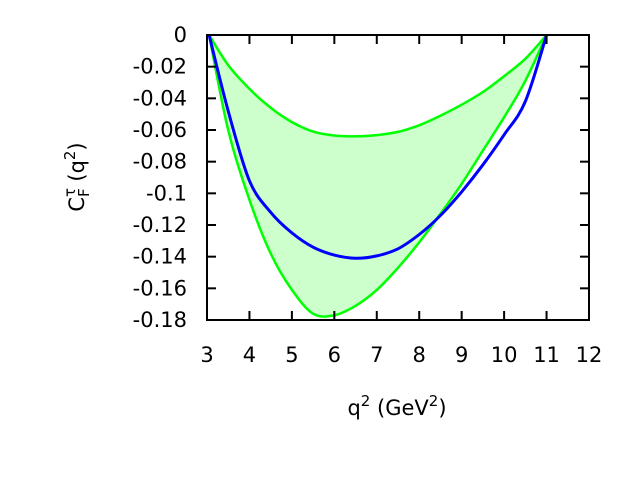  What do you see at coordinates (160, 67) in the screenshot?
I see `y-tick-label: -0.02` at bounding box center [160, 67].